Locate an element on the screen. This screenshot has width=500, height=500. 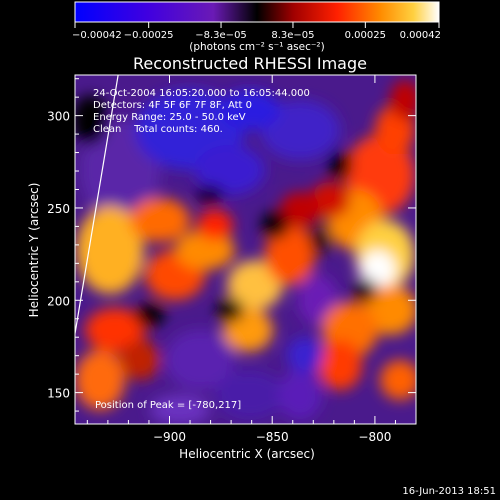
x-axis-label: Heliocentric X (arcsec) is located at coordinates (247, 454).